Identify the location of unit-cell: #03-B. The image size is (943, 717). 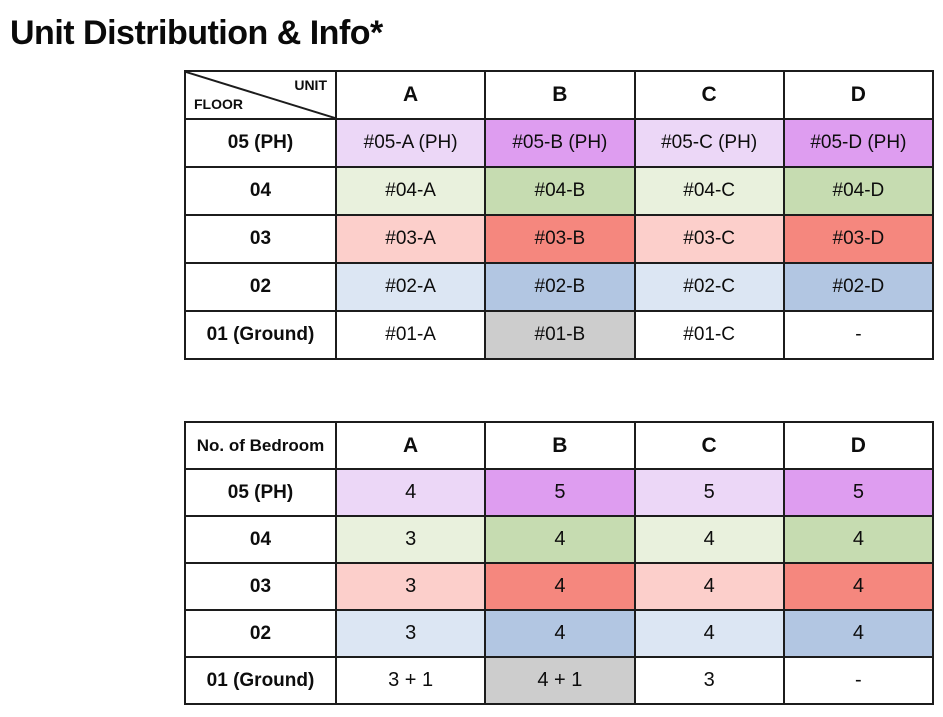
(560, 239).